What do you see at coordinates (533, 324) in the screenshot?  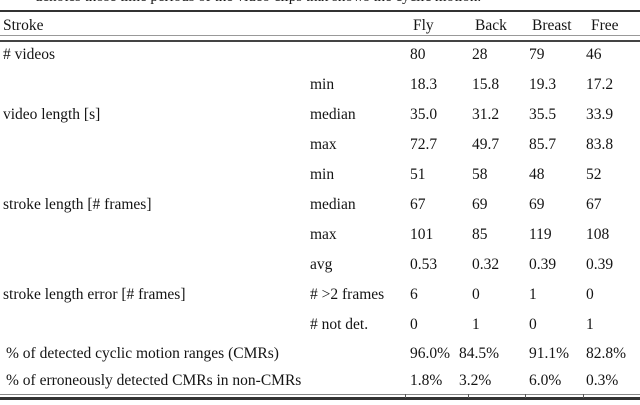 I see `cell-breast: 0` at bounding box center [533, 324].